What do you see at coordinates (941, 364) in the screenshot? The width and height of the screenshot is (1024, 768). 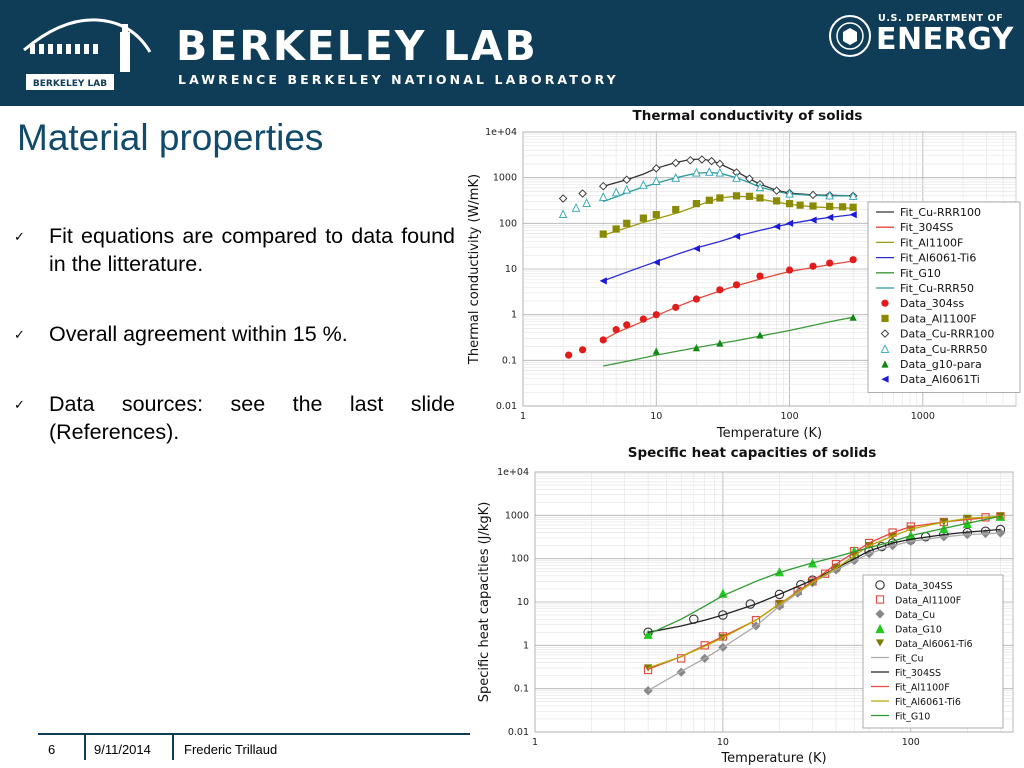 I see `legend-label: Data_g10-para` at bounding box center [941, 364].